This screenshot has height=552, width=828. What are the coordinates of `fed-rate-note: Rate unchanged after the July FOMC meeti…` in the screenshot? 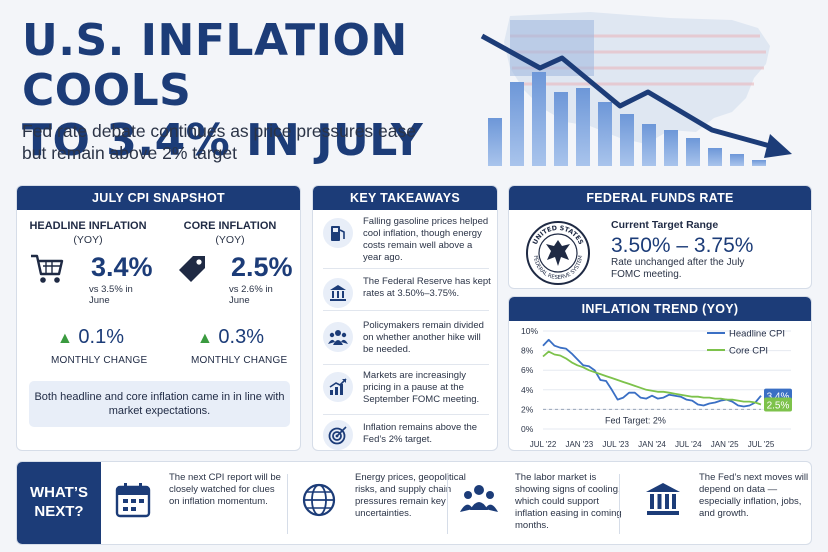 It's located at (678, 268).